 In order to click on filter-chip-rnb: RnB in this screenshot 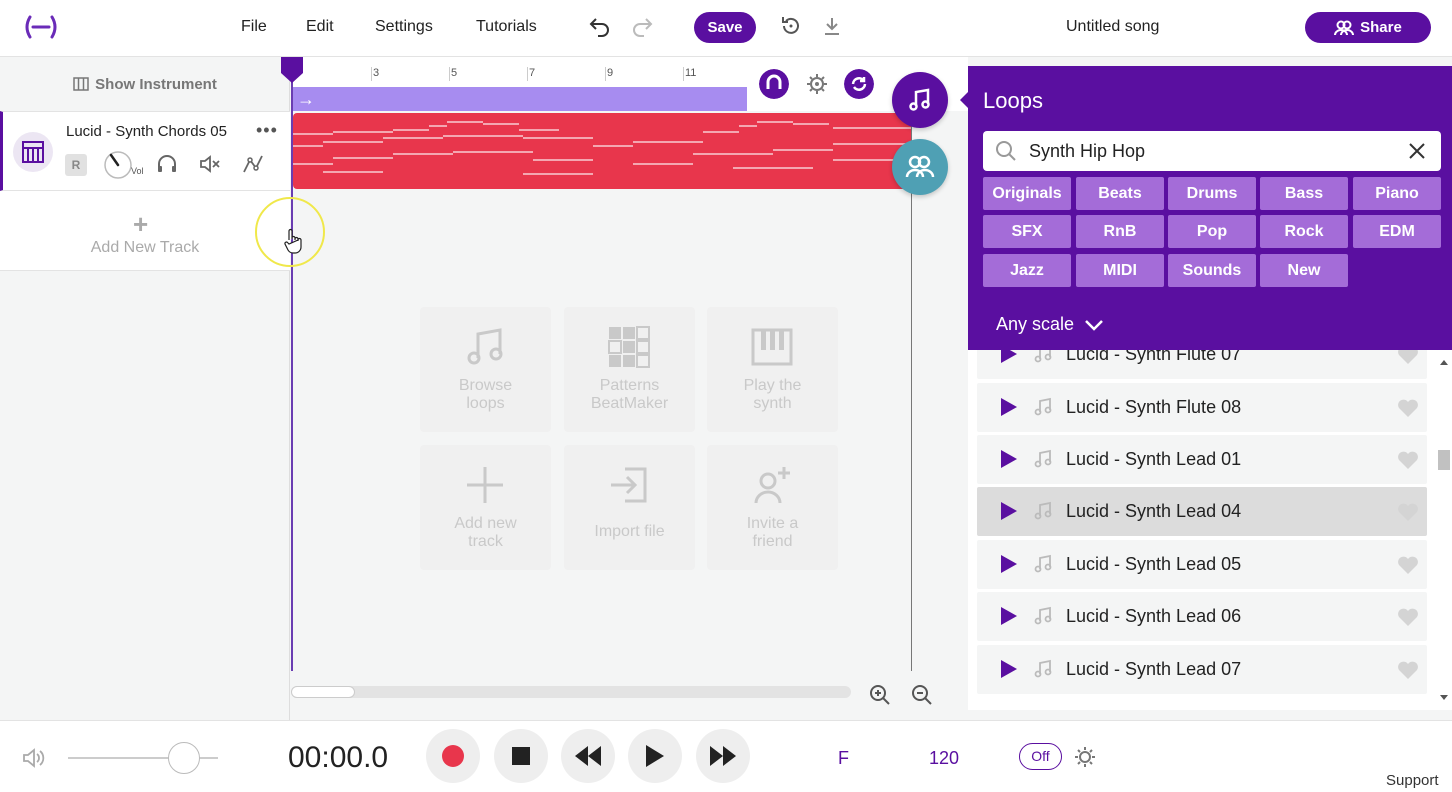, I will do `click(1120, 231)`.